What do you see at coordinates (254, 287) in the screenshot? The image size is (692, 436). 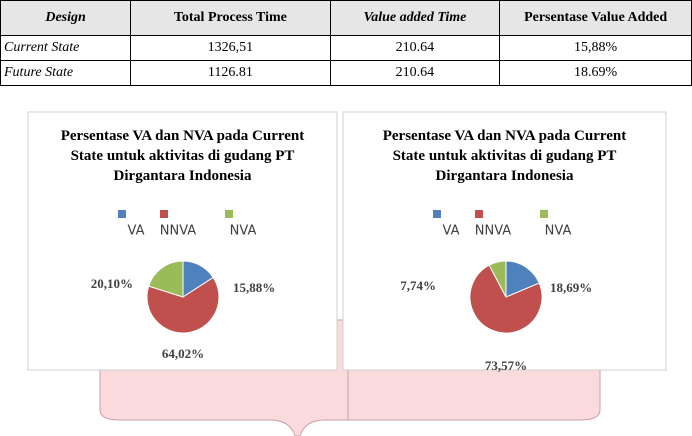 I see `data-label: 15,88%` at bounding box center [254, 287].